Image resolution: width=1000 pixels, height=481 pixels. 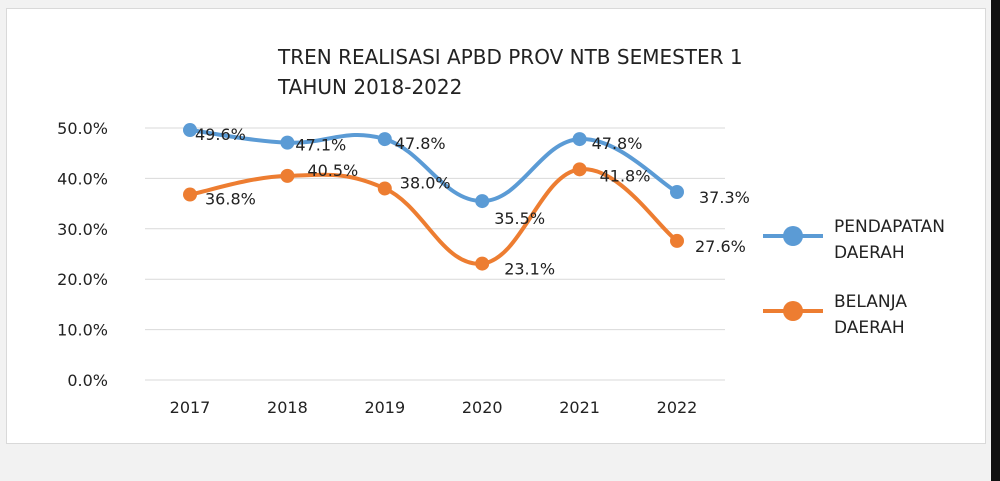 What do you see at coordinates (332, 170) in the screenshot?
I see `data-label: 40.5%` at bounding box center [332, 170].